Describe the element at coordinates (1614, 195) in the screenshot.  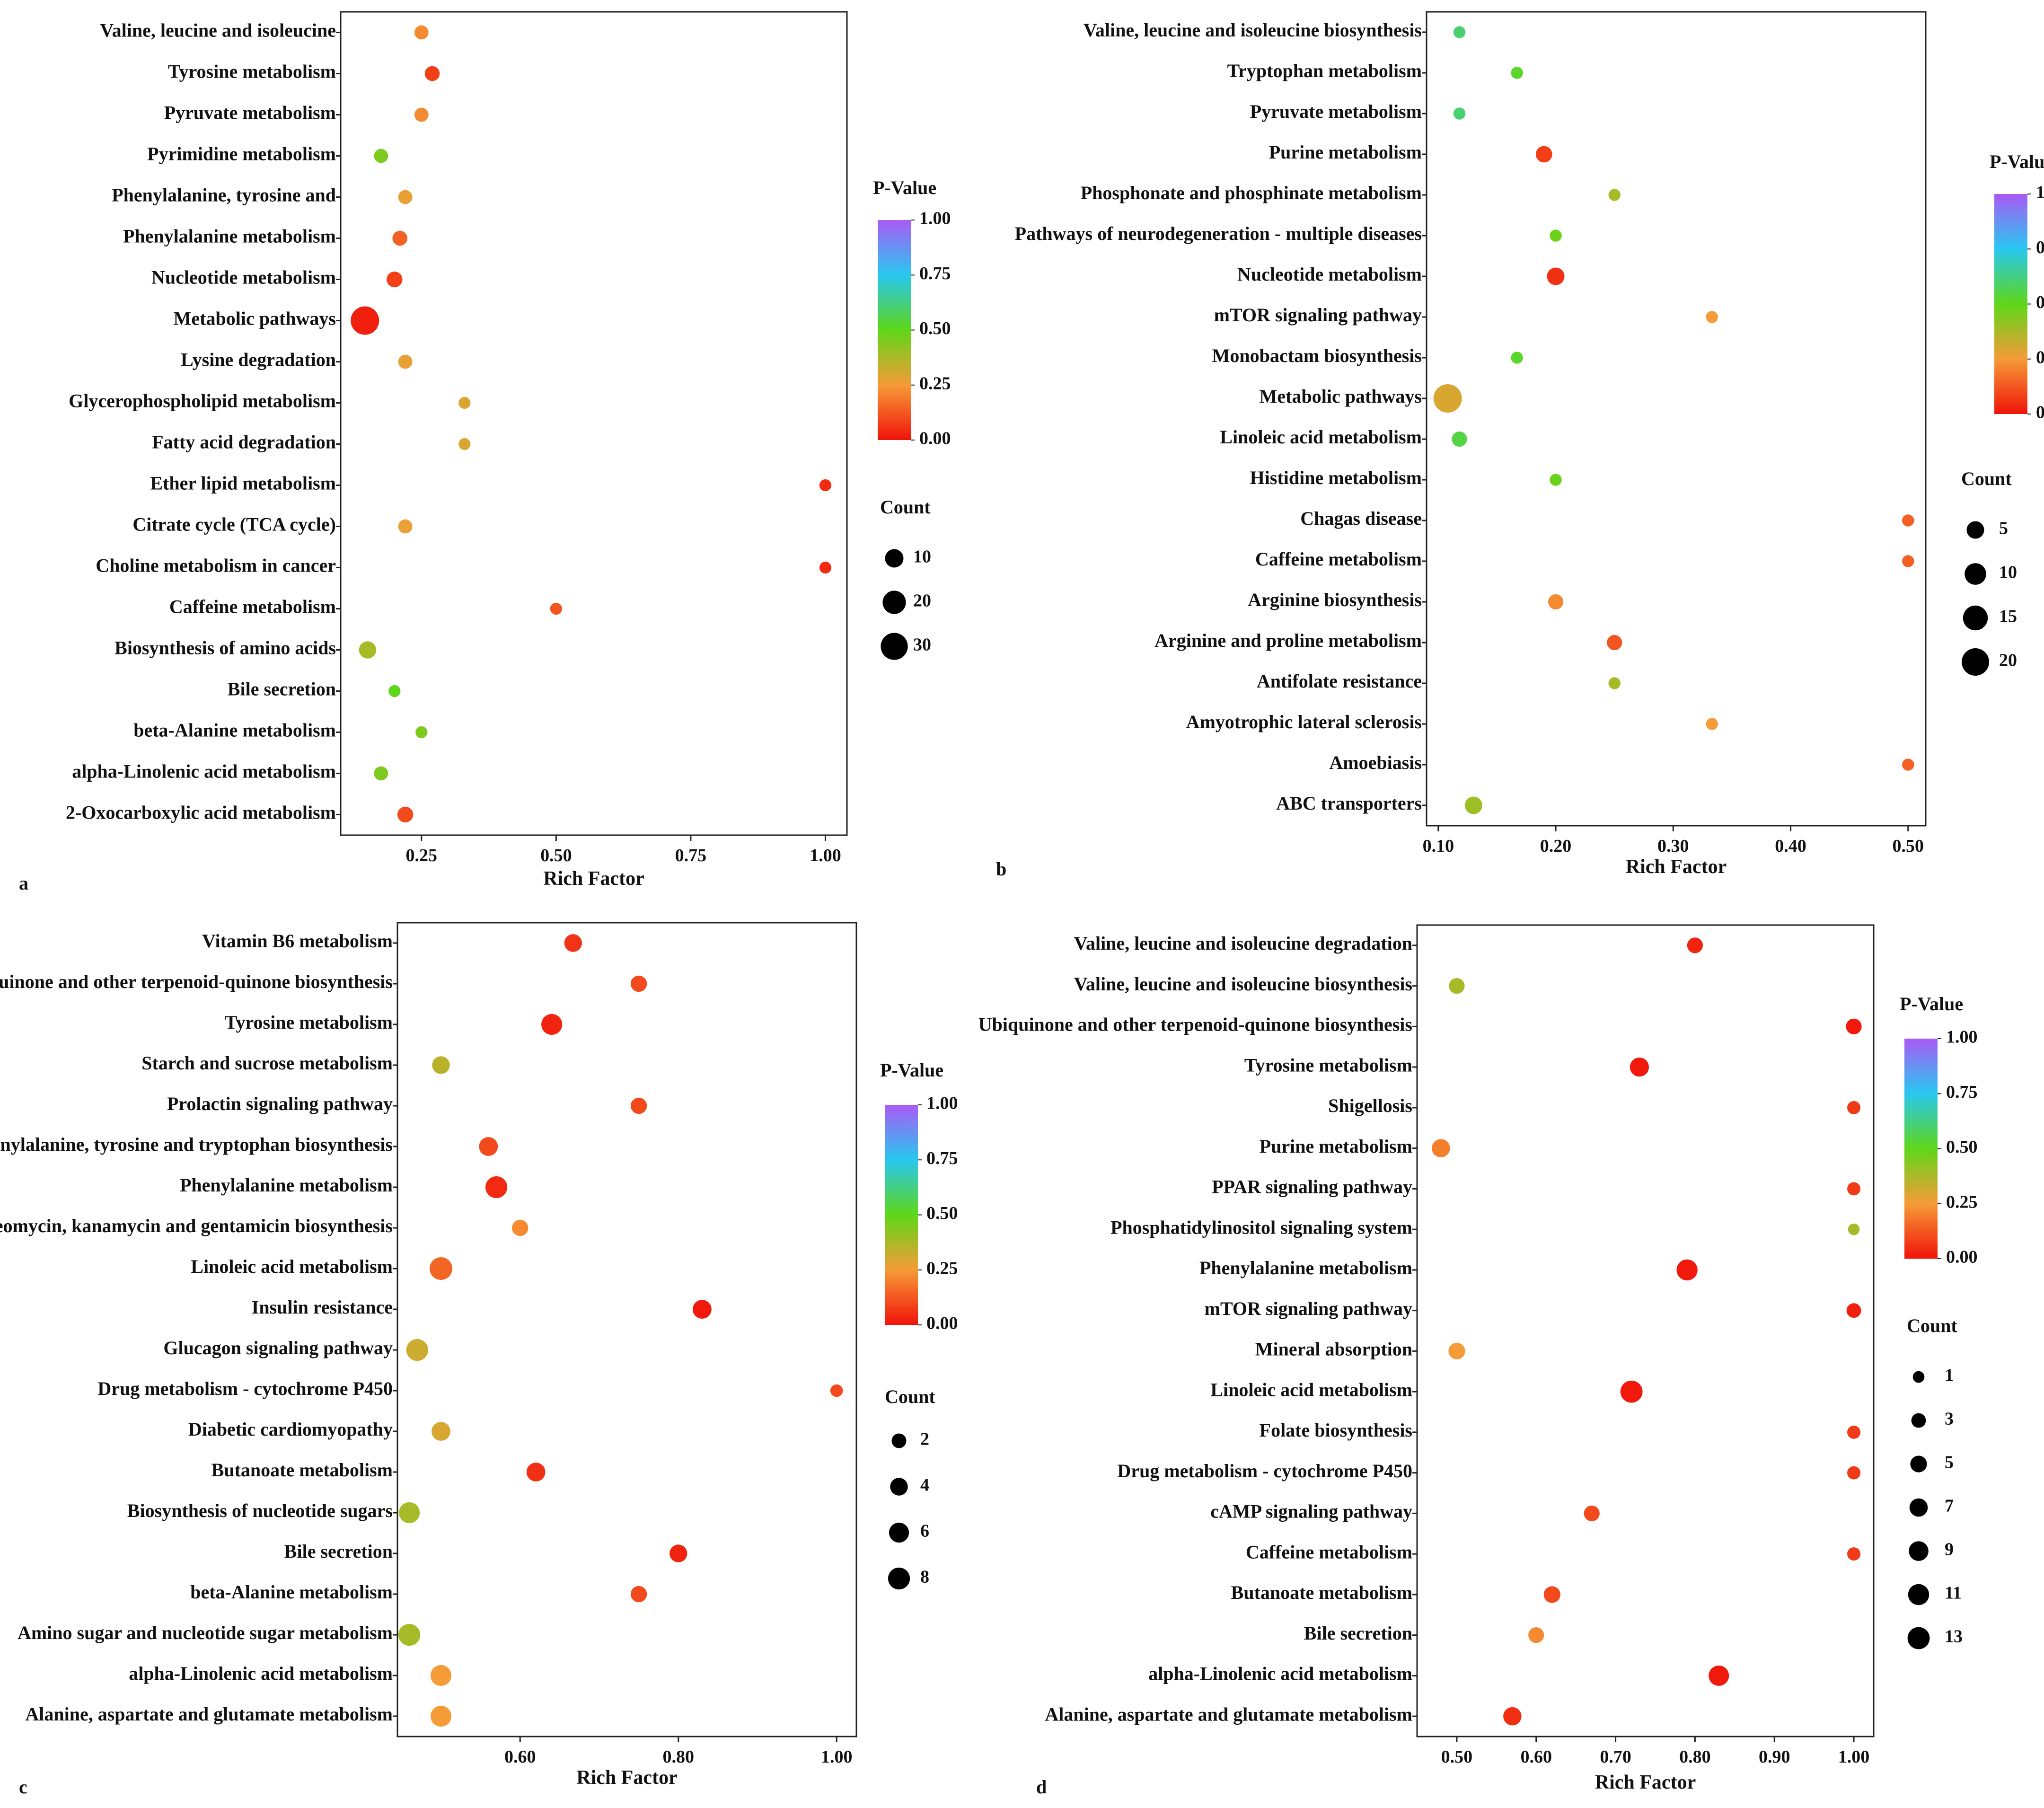
I see `point-phosphonate-and-phosphinate-metabolism` at that location.